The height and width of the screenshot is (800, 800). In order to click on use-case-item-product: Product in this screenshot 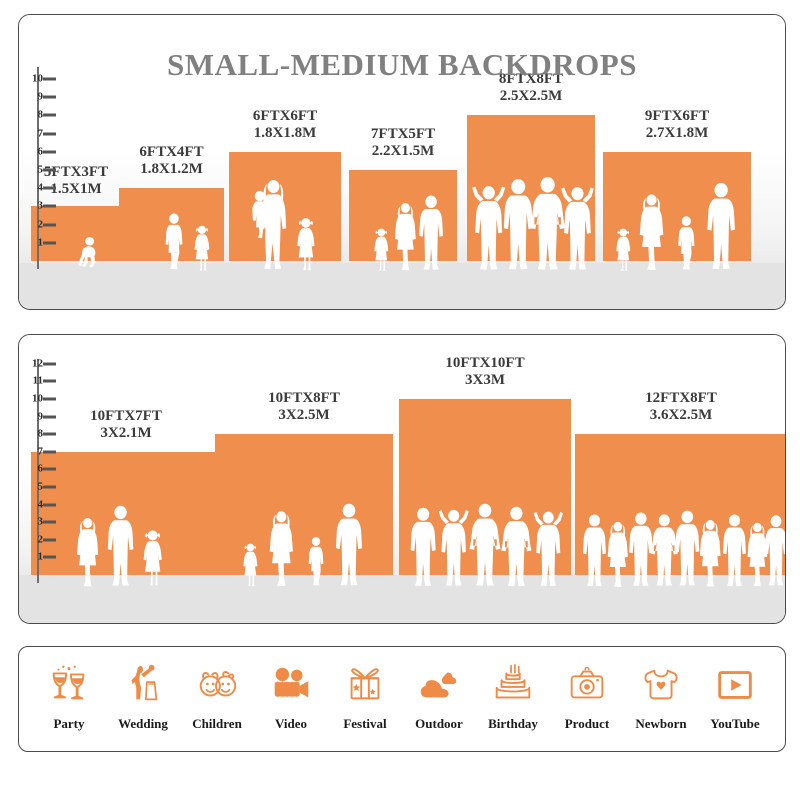, I will do `click(587, 694)`.